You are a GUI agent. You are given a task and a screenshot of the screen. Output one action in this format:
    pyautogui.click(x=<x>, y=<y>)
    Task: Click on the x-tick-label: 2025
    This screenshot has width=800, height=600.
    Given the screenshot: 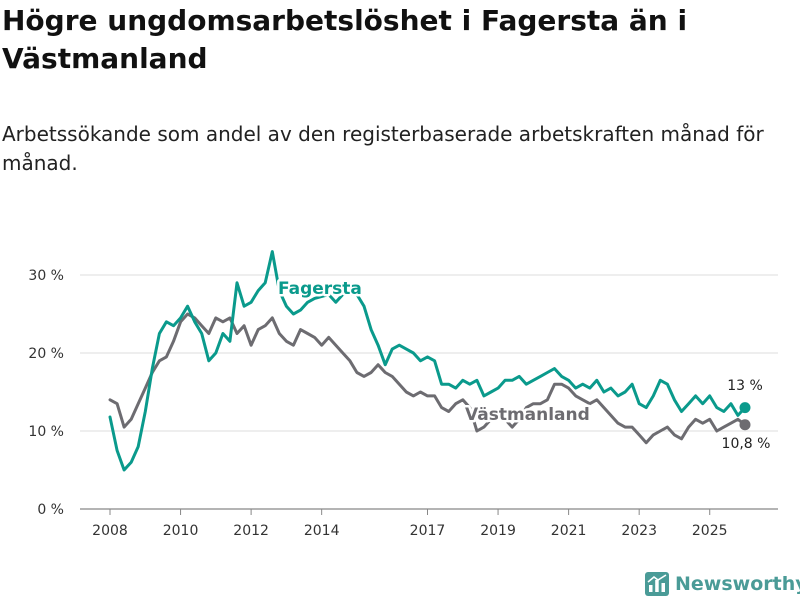 What is the action you would take?
    pyautogui.click(x=710, y=531)
    